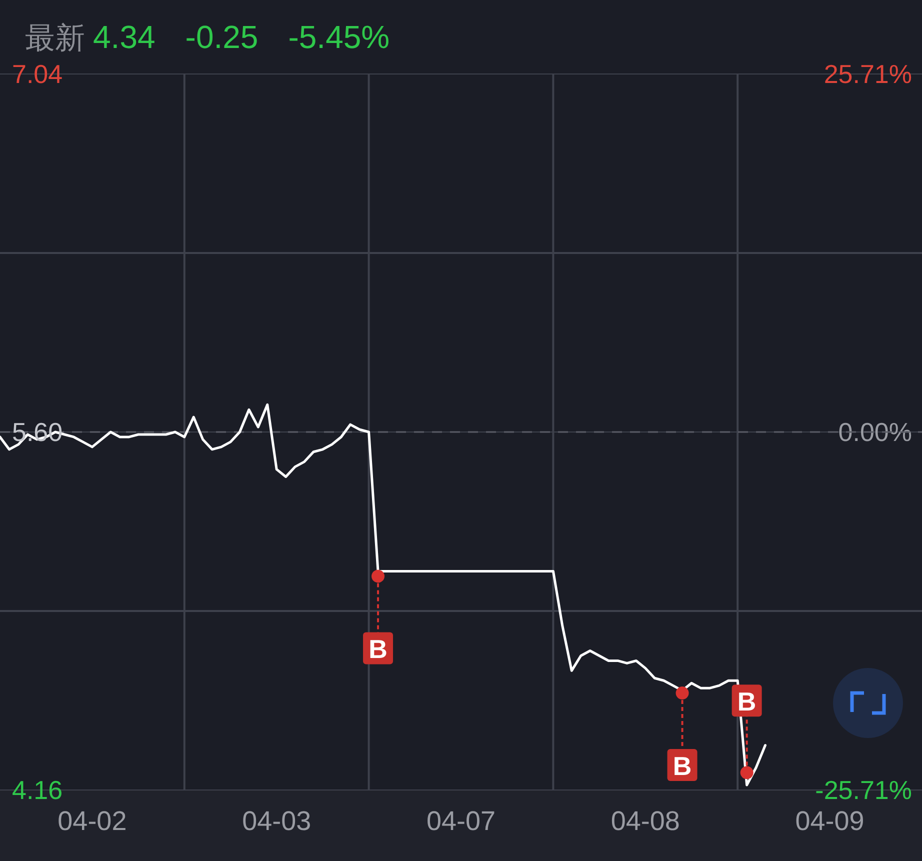 The height and width of the screenshot is (861, 922). I want to click on x-tick-label: 04-09, so click(829, 821).